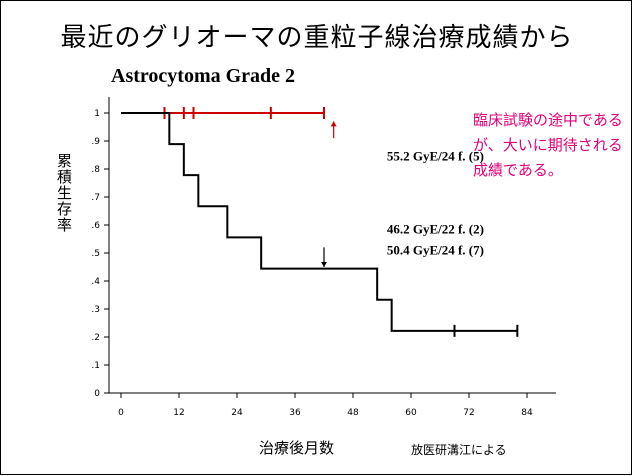  Describe the element at coordinates (95, 310) in the screenshot. I see `y-tick-label: .3` at that location.